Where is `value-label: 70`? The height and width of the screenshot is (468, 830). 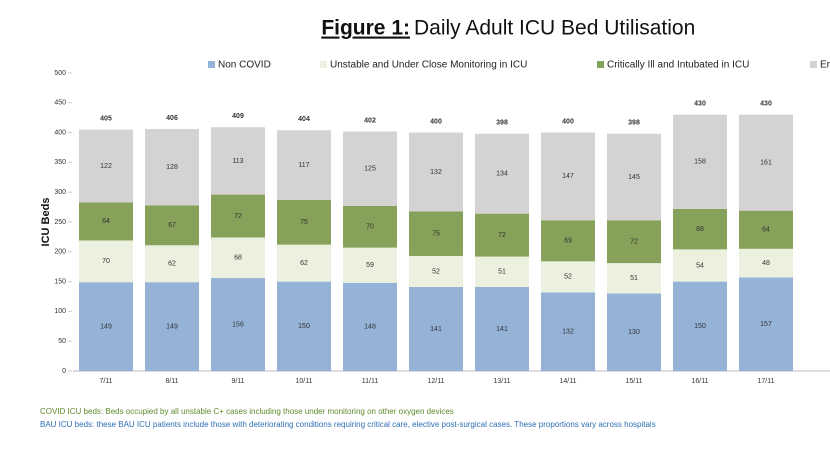 value-label: 70 is located at coordinates (106, 261).